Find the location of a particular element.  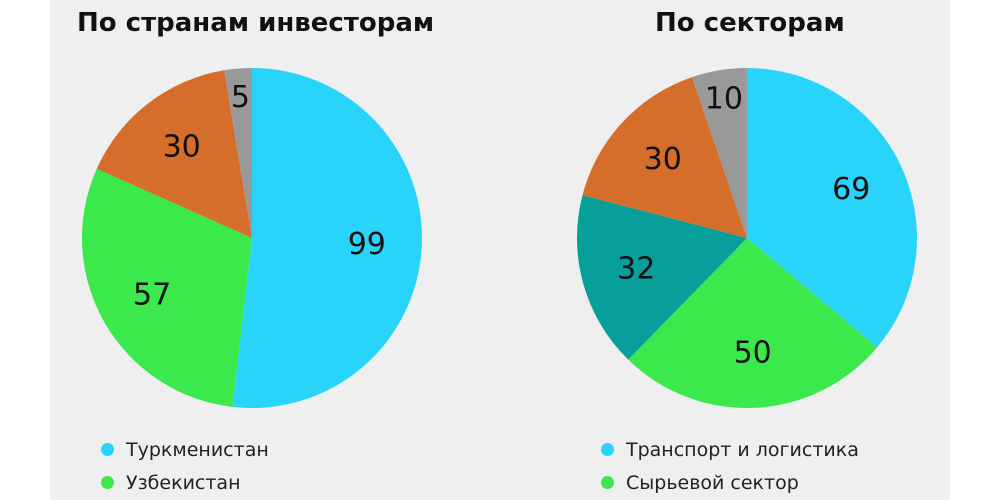

legend-item-uzbekistan: Узбекистан is located at coordinates (185, 482).